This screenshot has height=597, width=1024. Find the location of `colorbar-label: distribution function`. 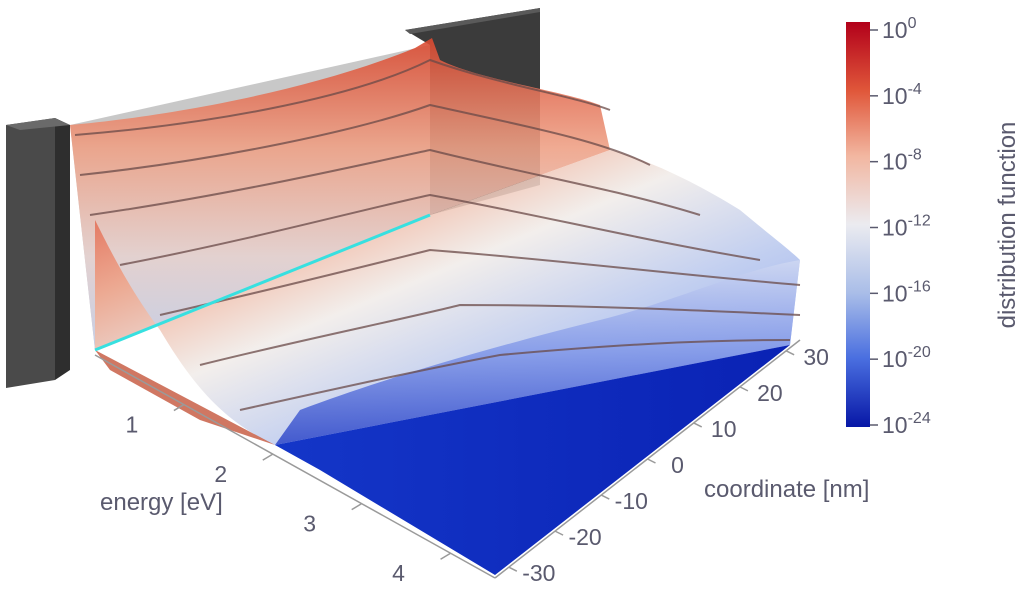

colorbar-label: distribution function is located at coordinates (1007, 225).